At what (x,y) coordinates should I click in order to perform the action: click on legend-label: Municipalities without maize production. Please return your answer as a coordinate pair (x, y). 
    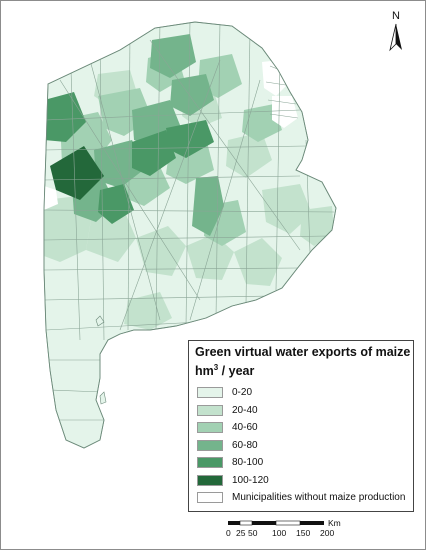
    Looking at the image, I should click on (319, 498).